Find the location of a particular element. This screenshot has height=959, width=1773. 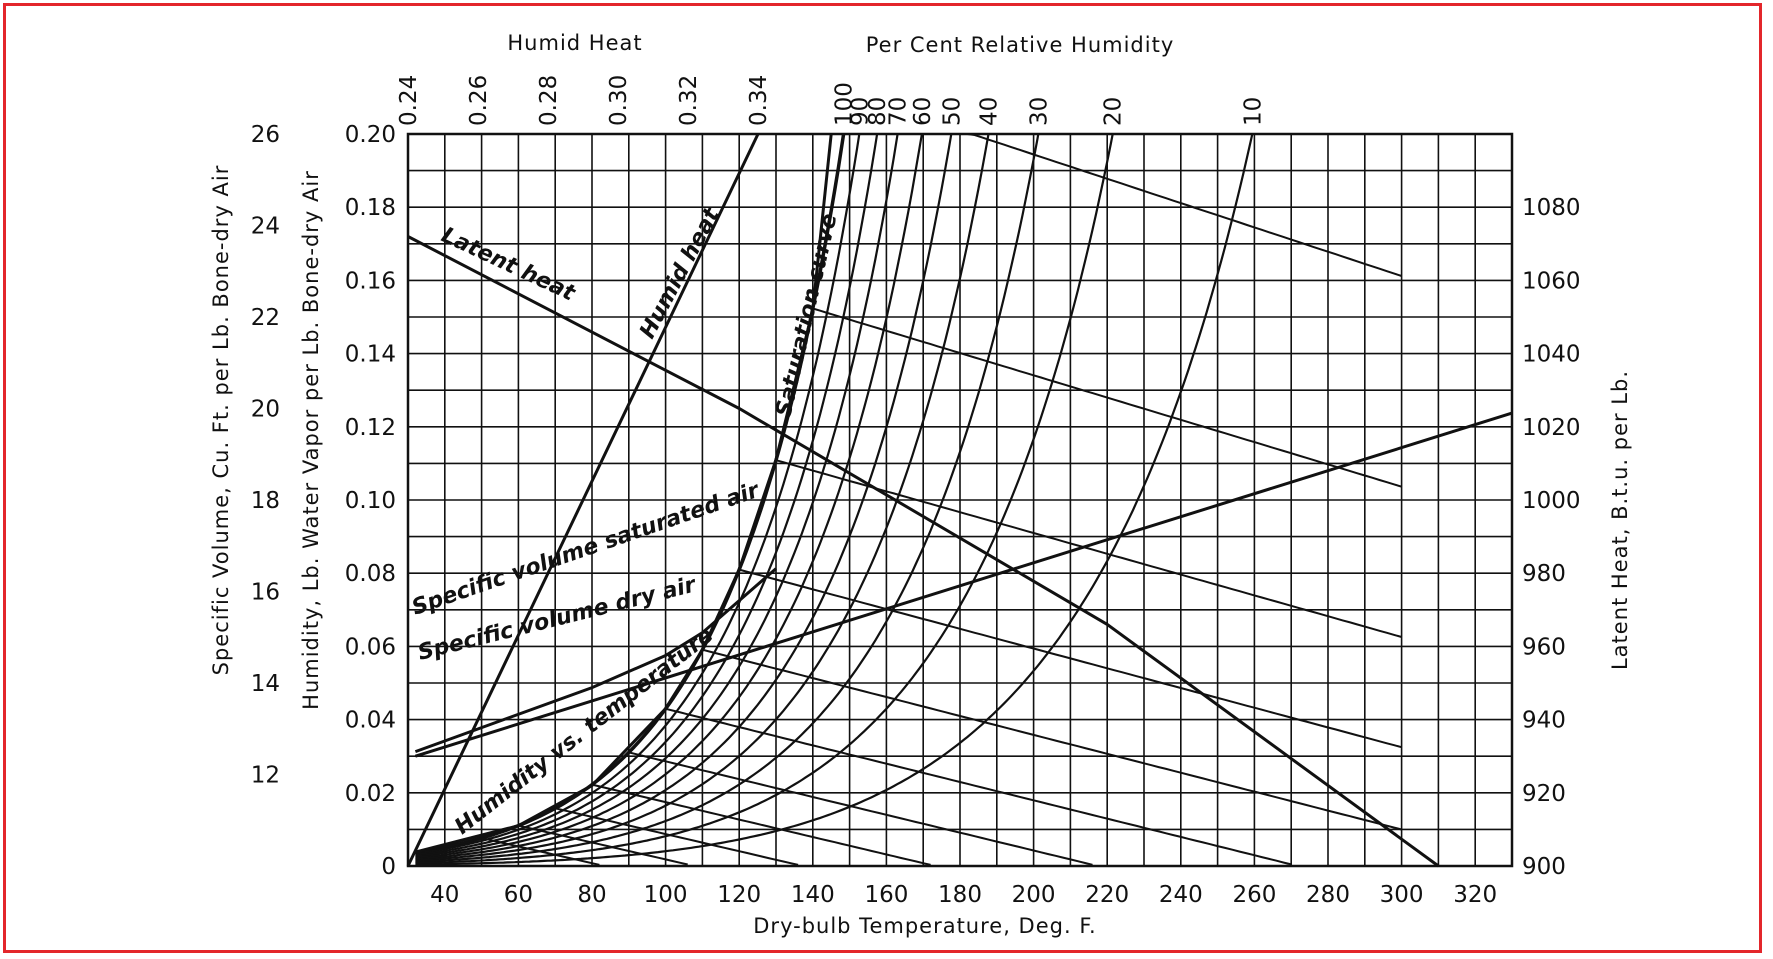

y-tick-label-humidity: 0.10 is located at coordinates (370, 501).